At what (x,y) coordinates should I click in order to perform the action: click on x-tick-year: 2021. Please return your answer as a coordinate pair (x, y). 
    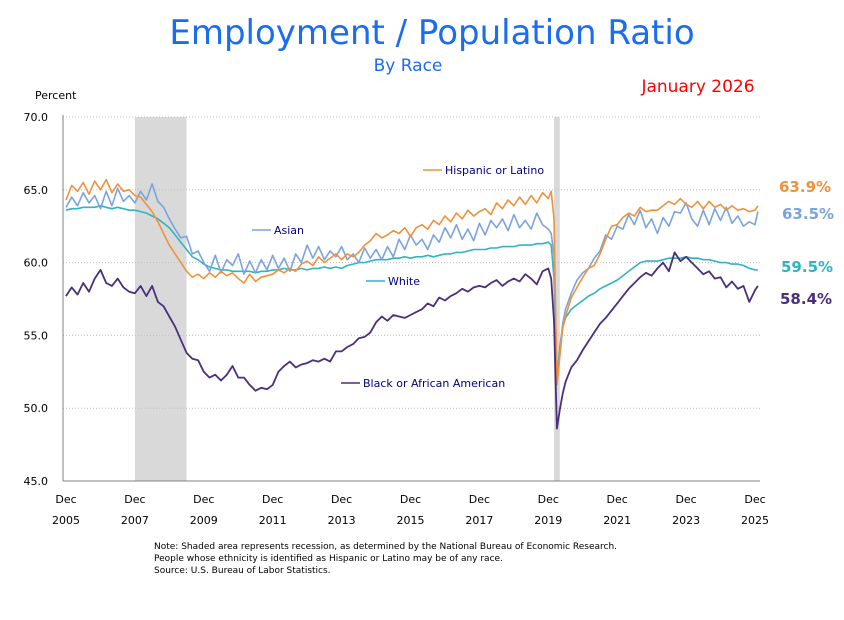
    Looking at the image, I should click on (617, 520).